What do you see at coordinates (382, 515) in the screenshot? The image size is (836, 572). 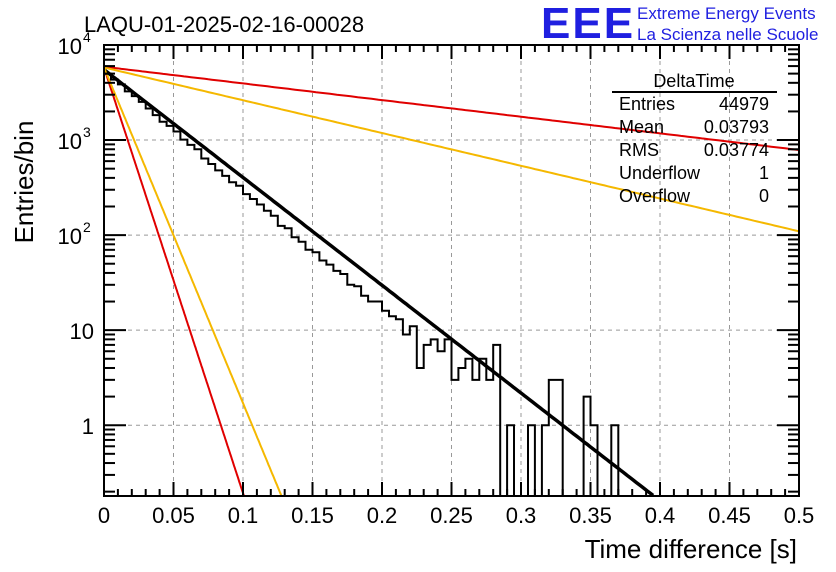 I see `x-tick-label: 0.2` at bounding box center [382, 515].